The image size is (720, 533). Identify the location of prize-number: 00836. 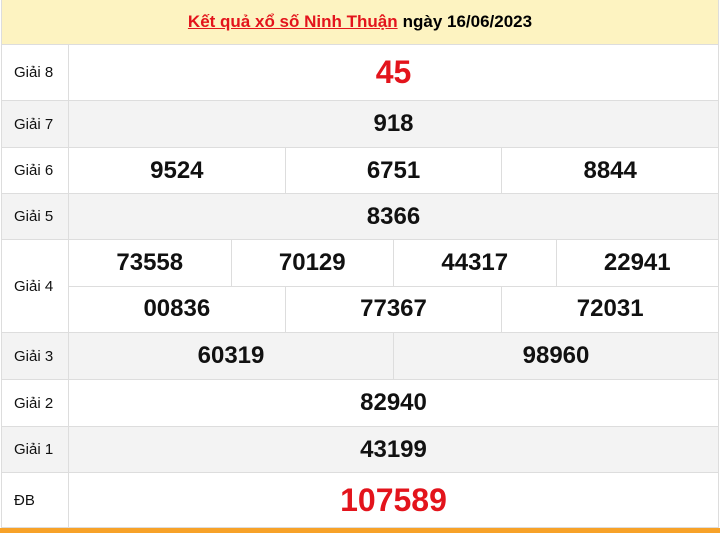
(177, 309).